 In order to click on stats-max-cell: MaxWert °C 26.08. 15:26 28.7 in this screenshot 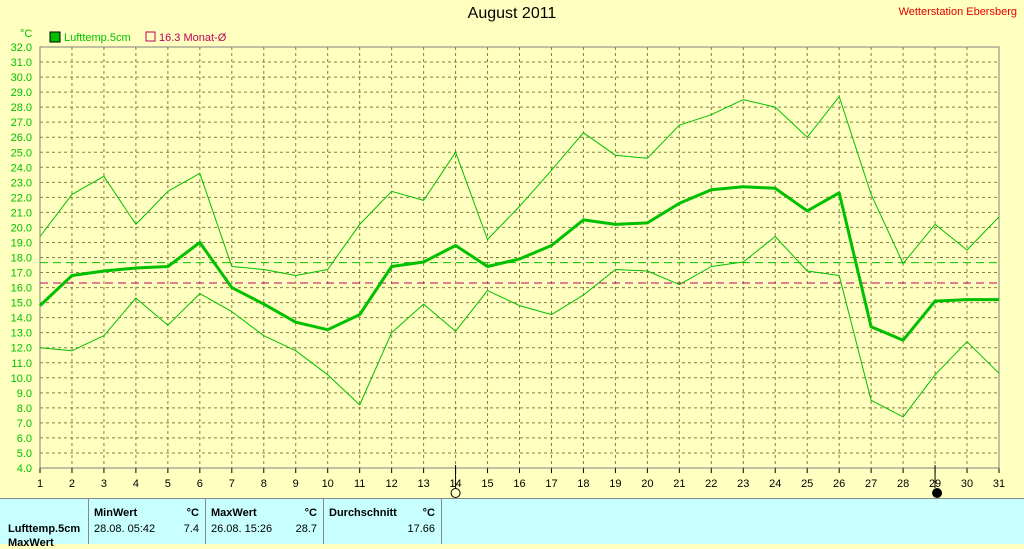, I will do `click(265, 521)`.